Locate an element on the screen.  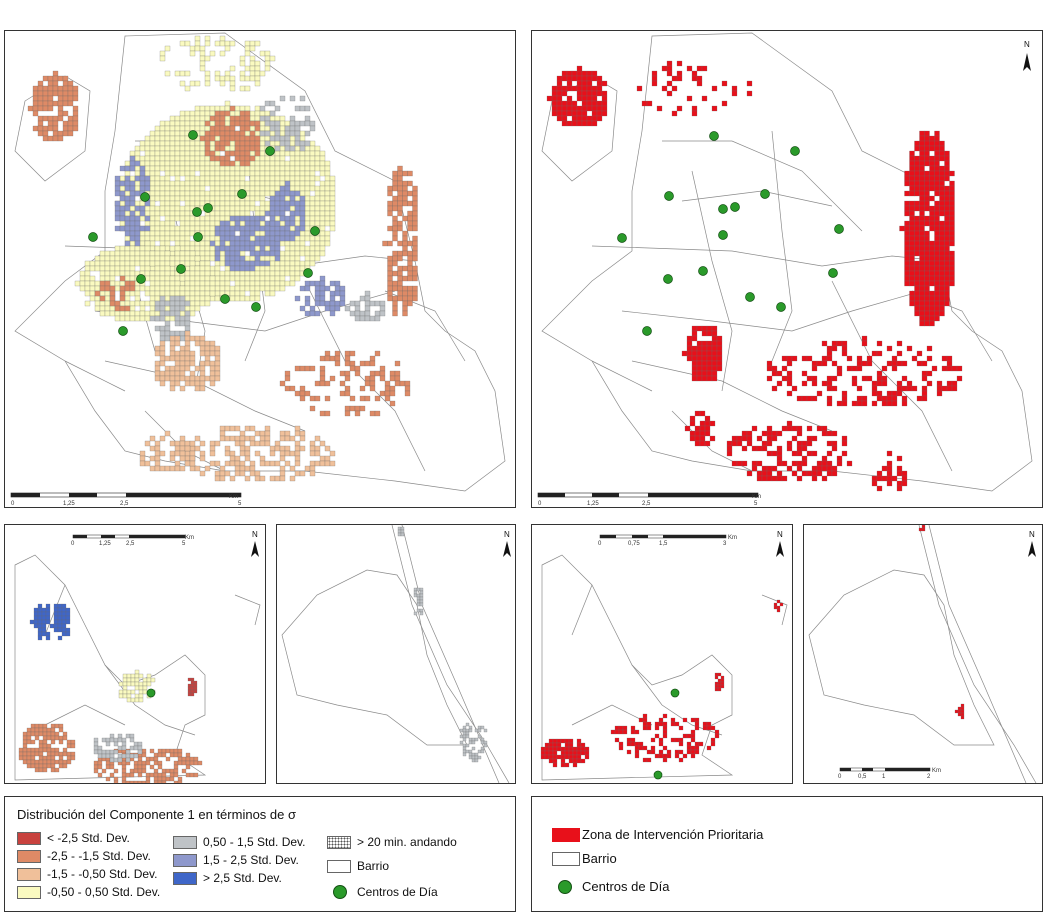
zona-intervencion-cells is located at coordinates (662, 683).